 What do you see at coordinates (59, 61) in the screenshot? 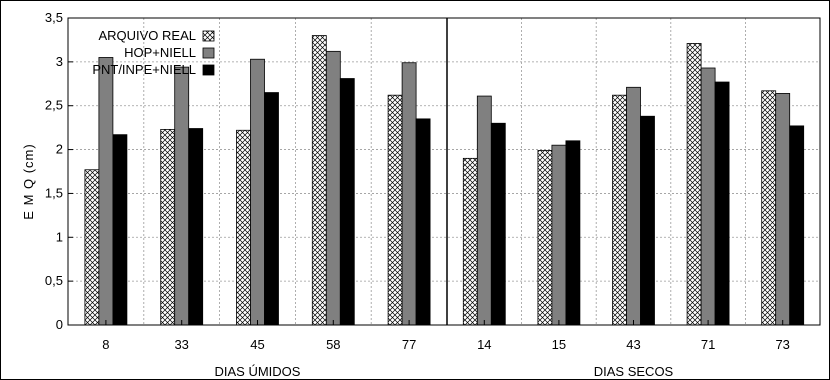
I see `y-tick-label: 3` at bounding box center [59, 61].